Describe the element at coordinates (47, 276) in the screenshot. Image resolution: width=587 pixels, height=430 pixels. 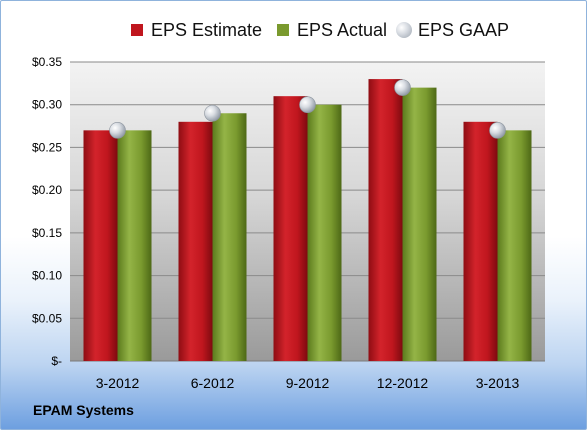
I see `y-tick-label-2: $0.10` at that location.